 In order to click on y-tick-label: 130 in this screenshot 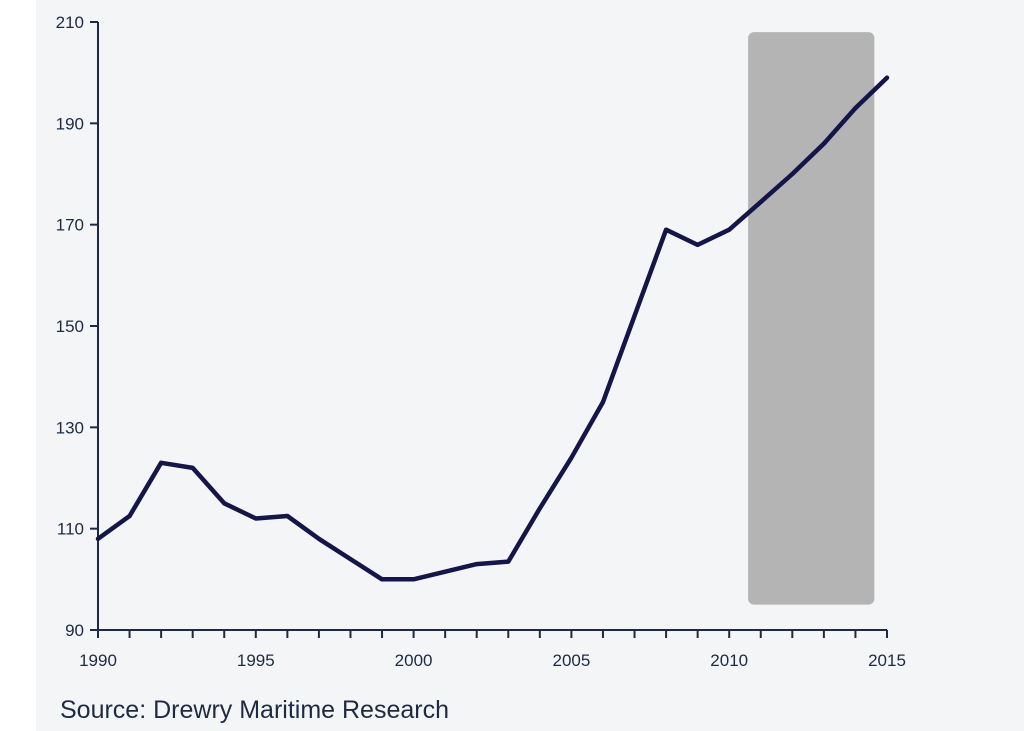, I will do `click(70, 427)`.